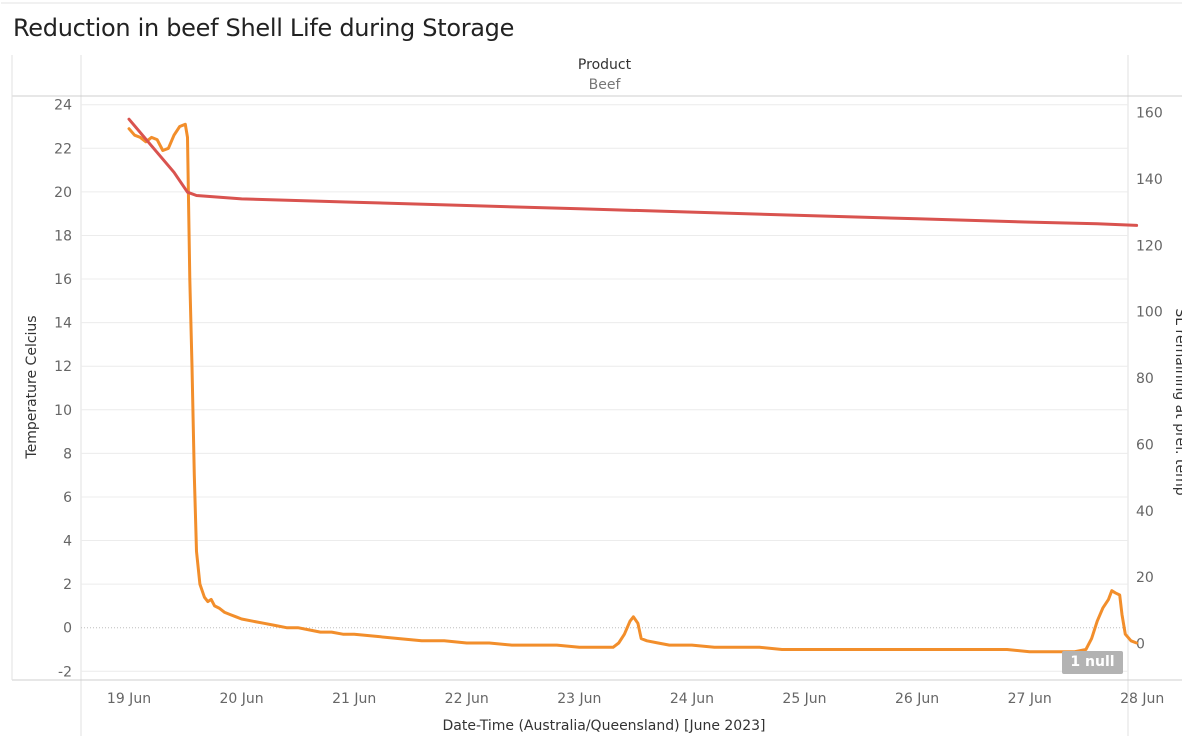 This screenshot has width=1182, height=736. I want to click on x-tick-label: 24 Jun, so click(692, 699).